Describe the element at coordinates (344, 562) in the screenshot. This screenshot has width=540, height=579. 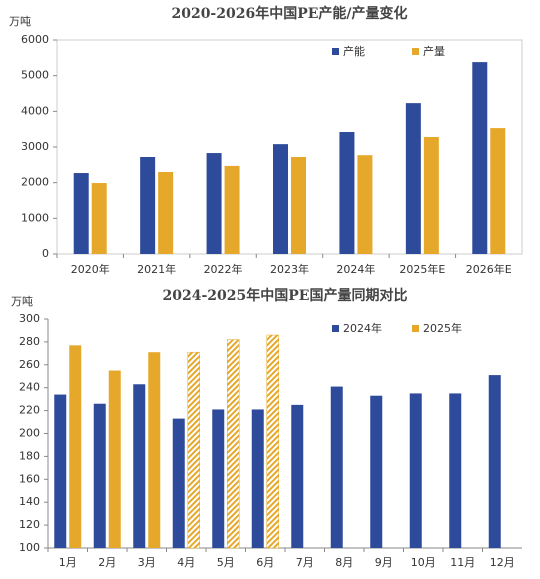
I see `x-tick-label: 8月` at that location.